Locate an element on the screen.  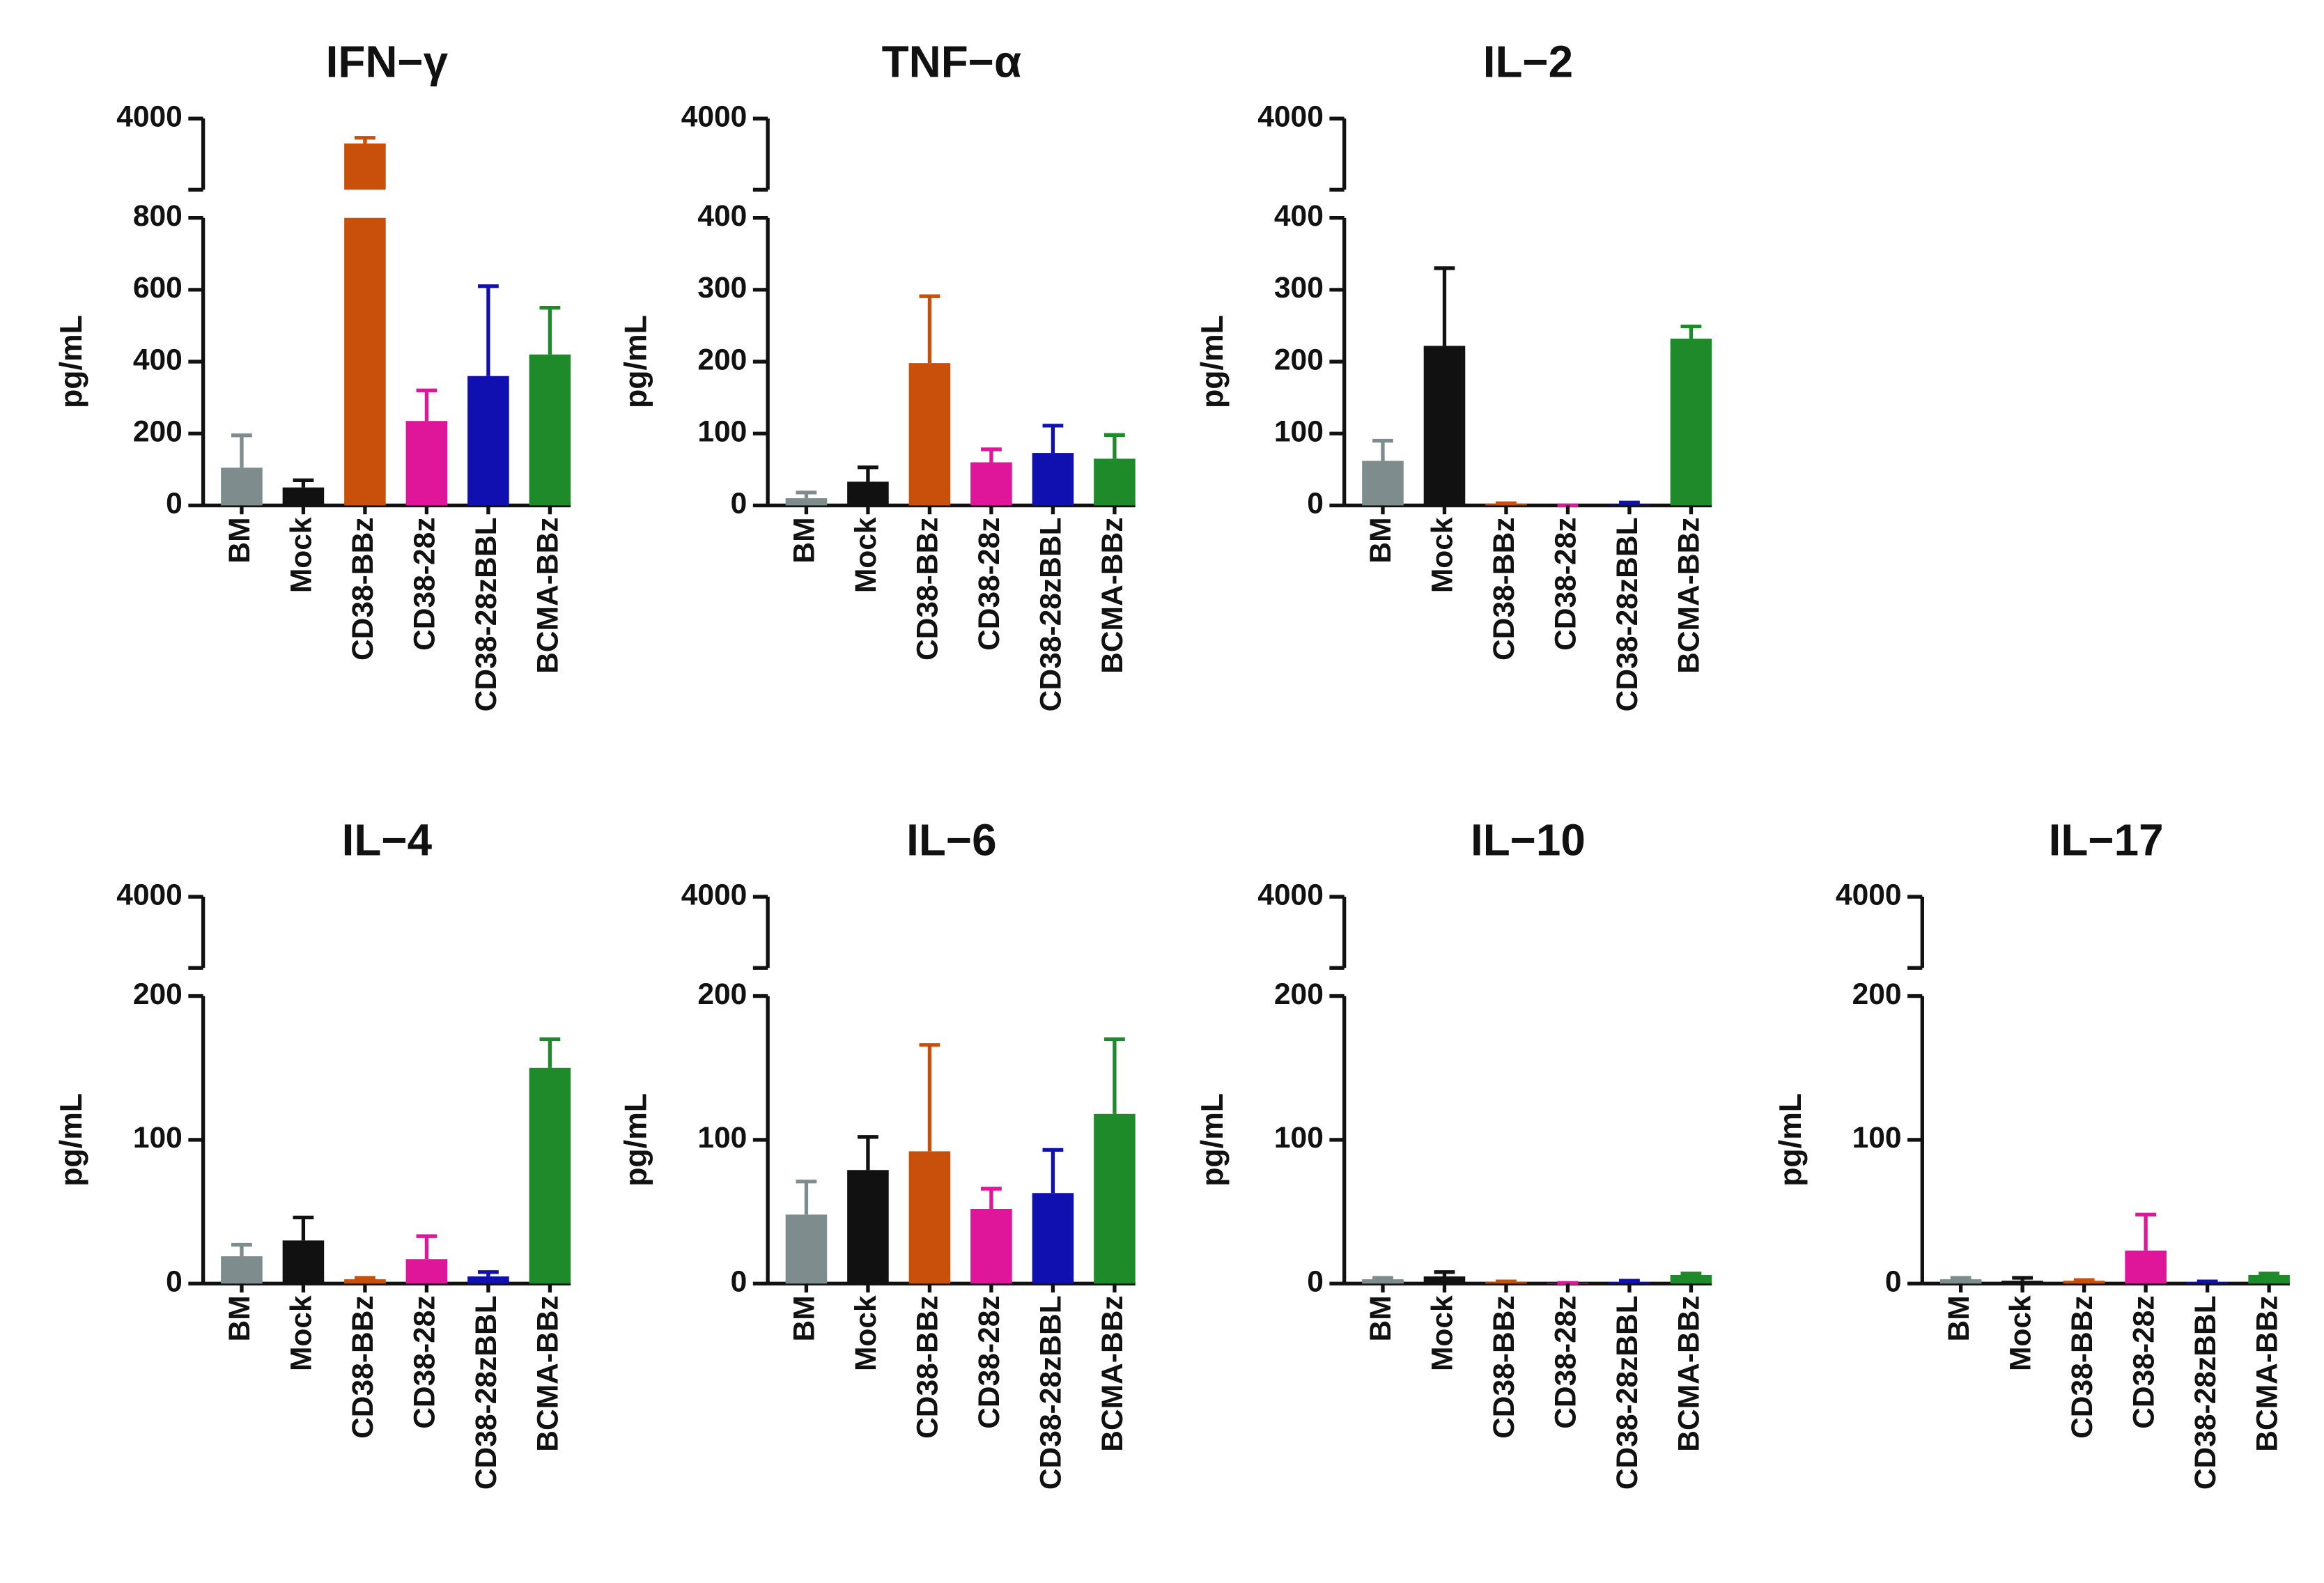
chart-title: IL−6 is located at coordinates (951, 839).